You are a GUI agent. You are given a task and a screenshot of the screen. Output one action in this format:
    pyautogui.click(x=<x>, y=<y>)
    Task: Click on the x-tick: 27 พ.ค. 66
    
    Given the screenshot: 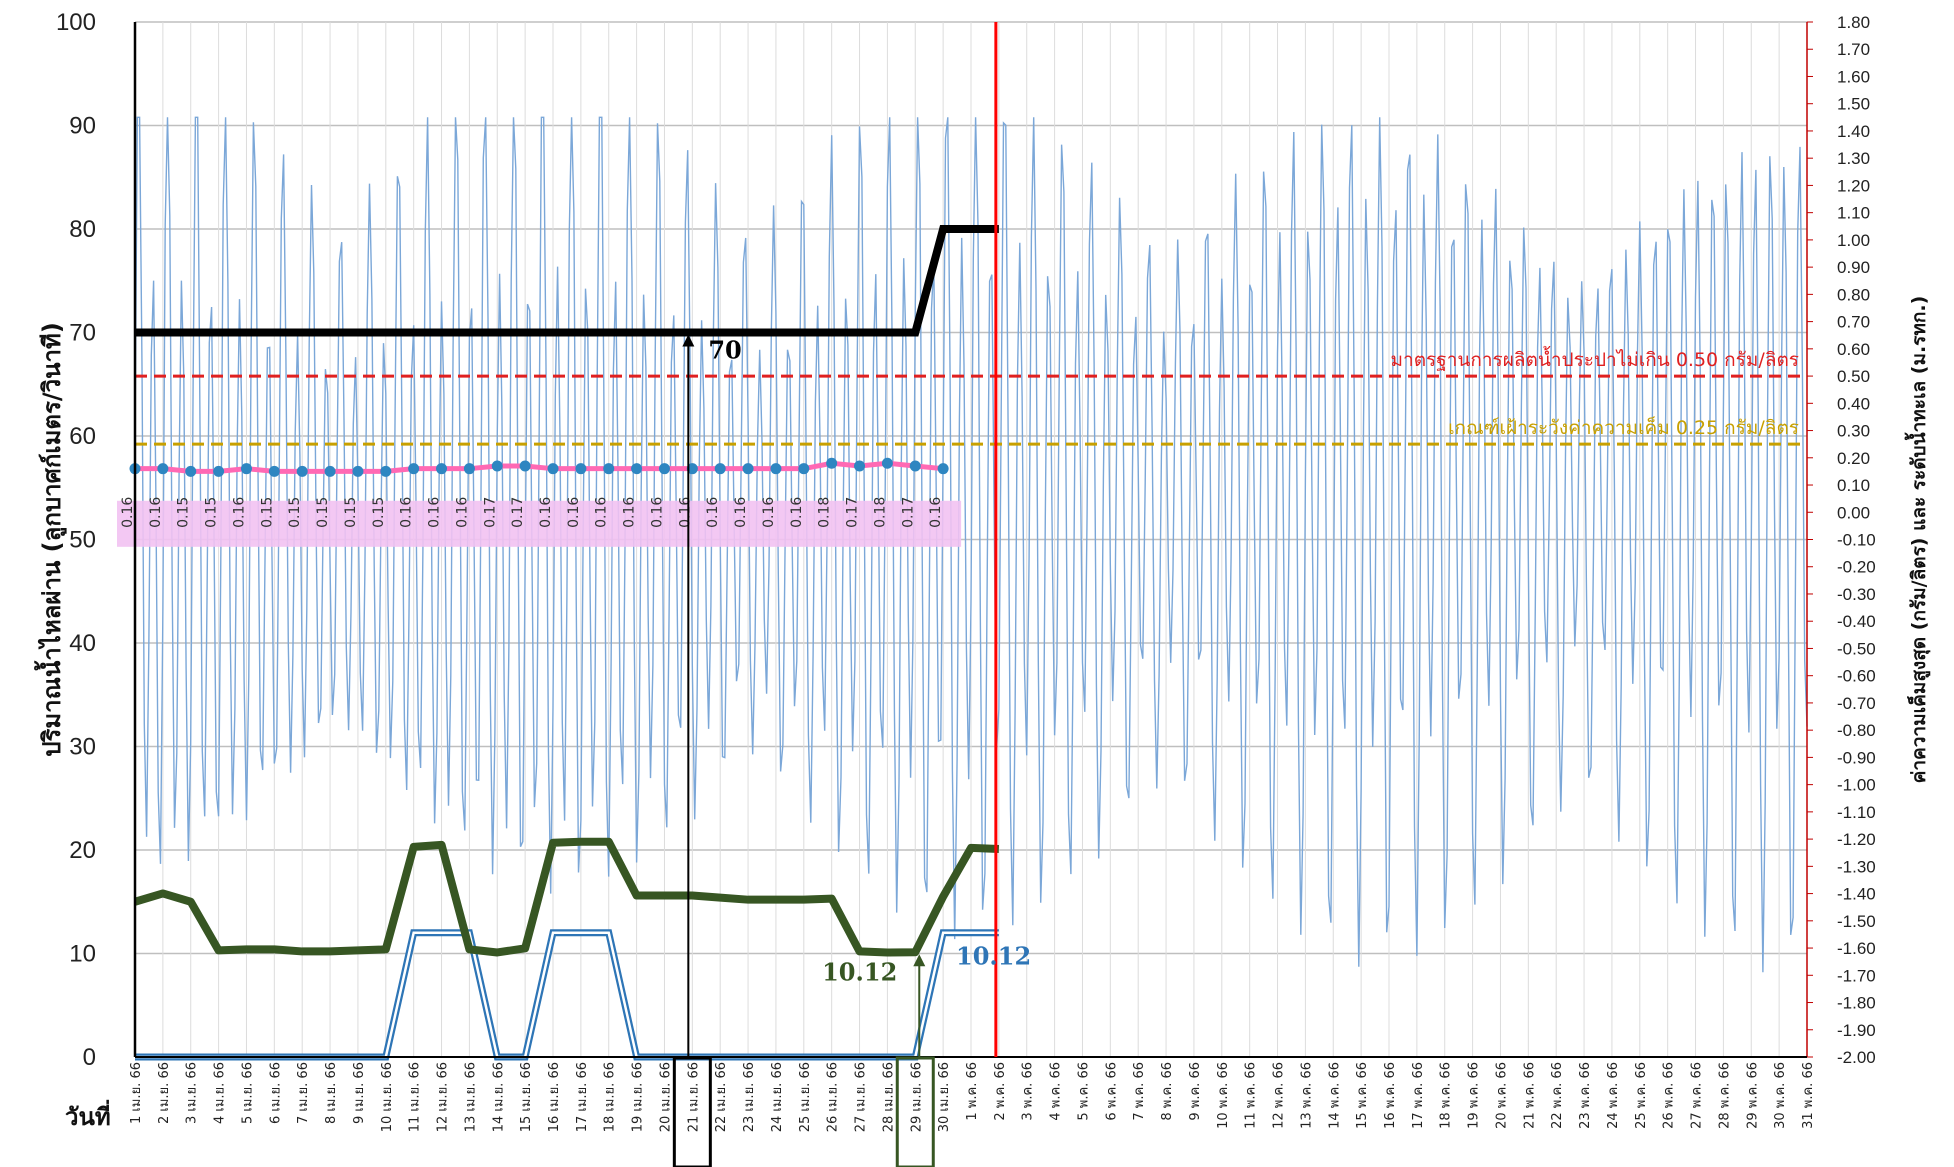 What is the action you would take?
    pyautogui.click(x=1697, y=1095)
    